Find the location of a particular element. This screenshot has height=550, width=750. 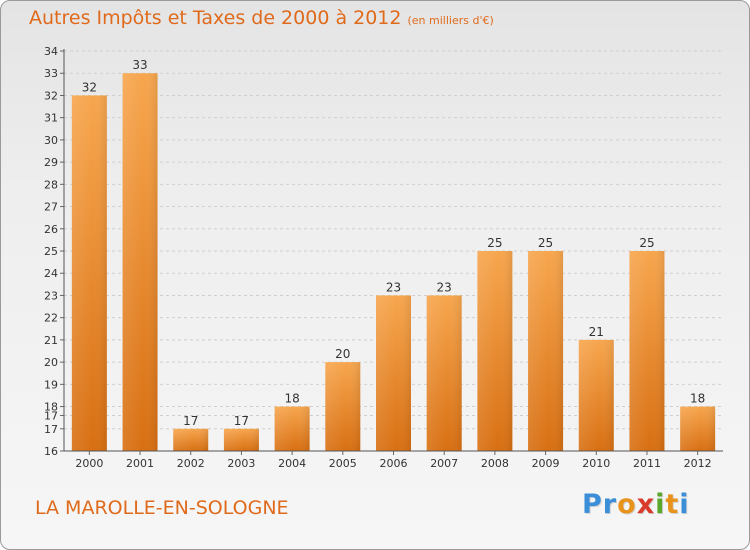

y-tick-label: 29 is located at coordinates (51, 162).